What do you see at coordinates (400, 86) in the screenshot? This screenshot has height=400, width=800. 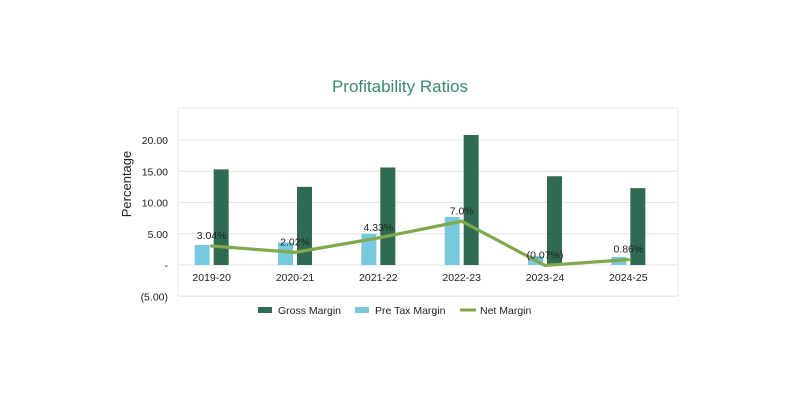 I see `chart-title: Profitability Ratios` at bounding box center [400, 86].